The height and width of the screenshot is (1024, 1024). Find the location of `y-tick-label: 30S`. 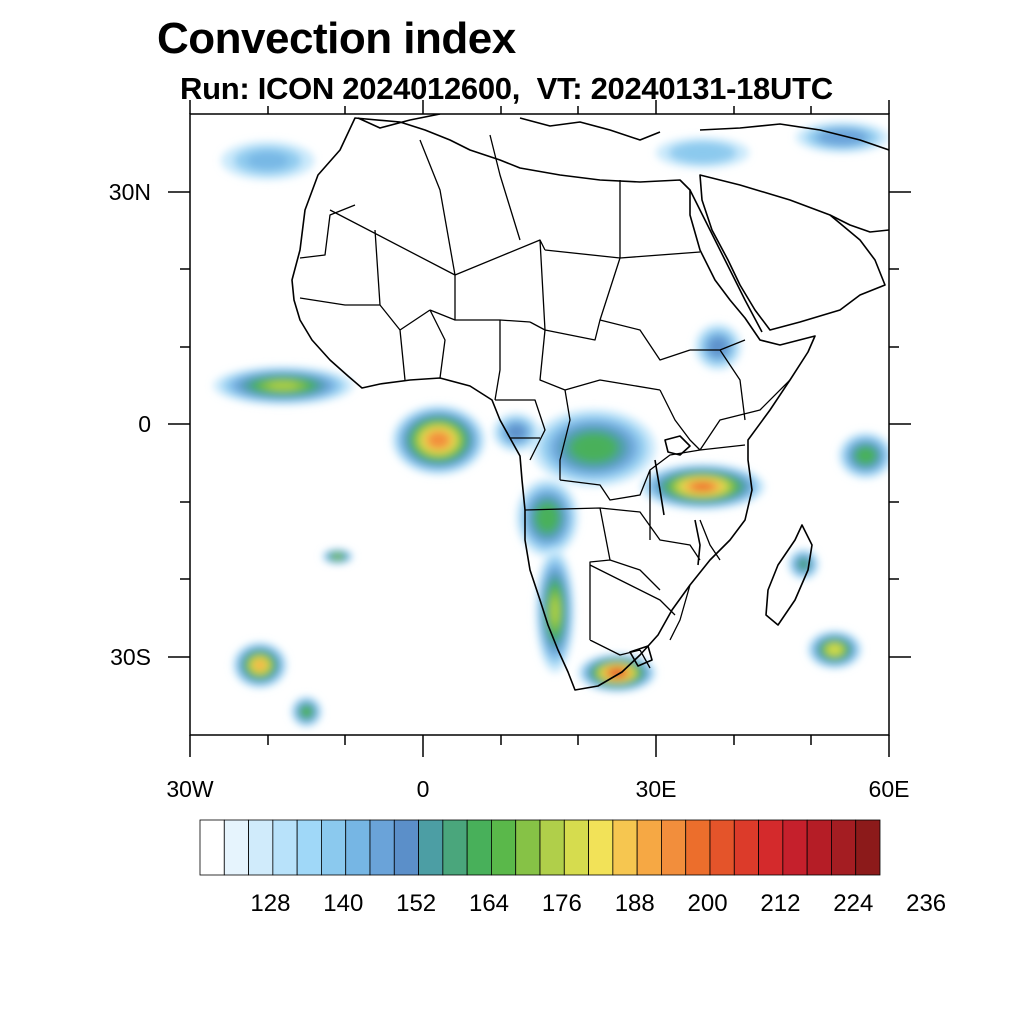

y-tick-label: 30S is located at coordinates (130, 657).